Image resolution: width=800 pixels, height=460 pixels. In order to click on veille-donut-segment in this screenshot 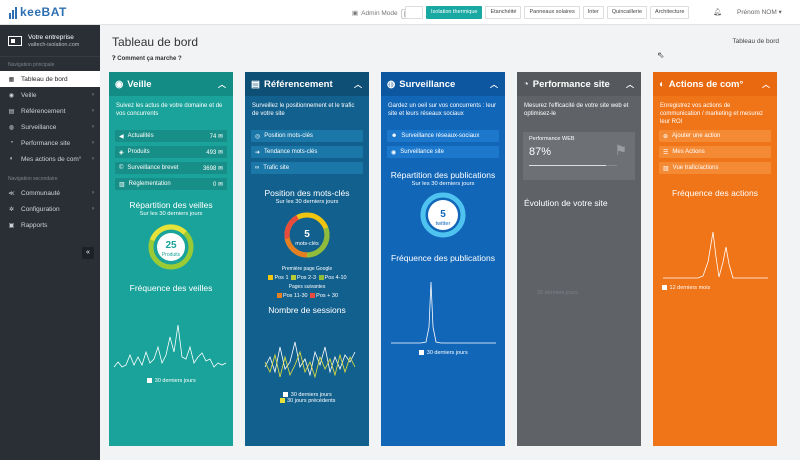, I will do `click(171, 247)`.